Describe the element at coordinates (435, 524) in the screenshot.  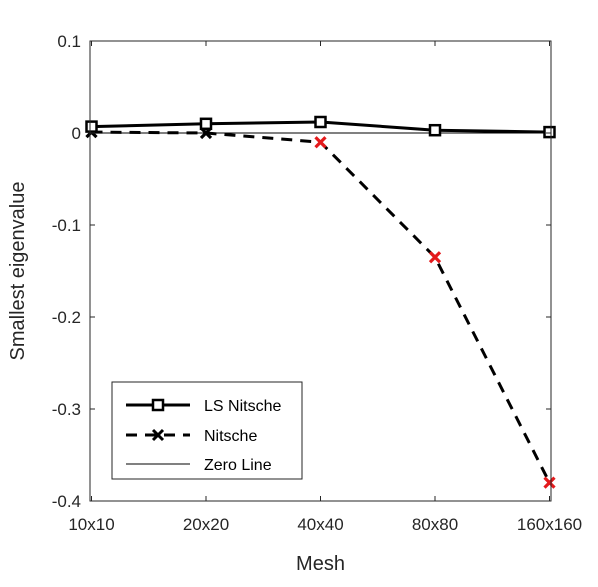
I see `x-tick-label-3: 80x80` at that location.